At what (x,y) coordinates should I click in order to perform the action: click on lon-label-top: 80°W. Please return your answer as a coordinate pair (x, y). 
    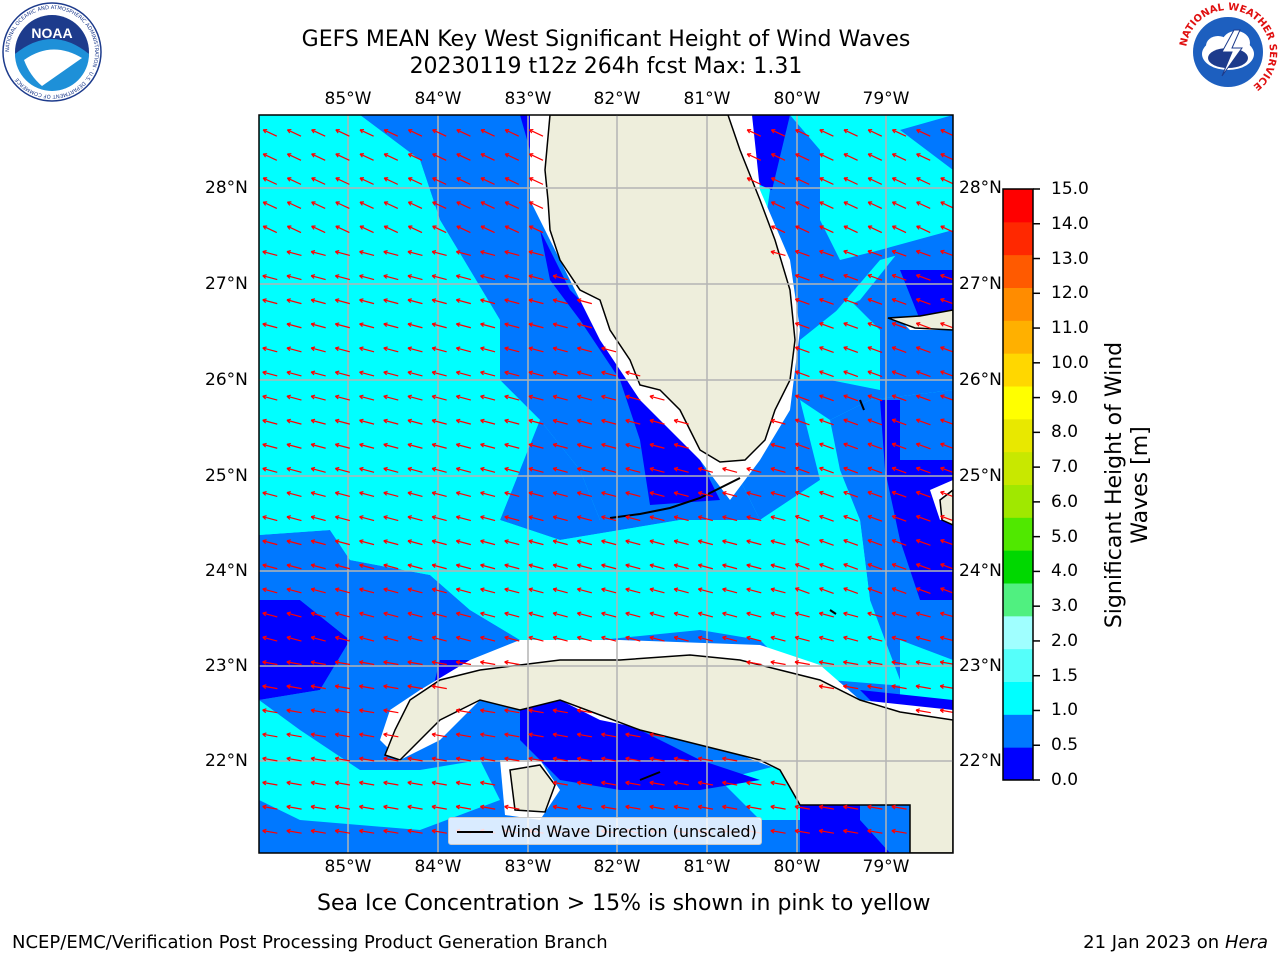
    Looking at the image, I should click on (797, 99).